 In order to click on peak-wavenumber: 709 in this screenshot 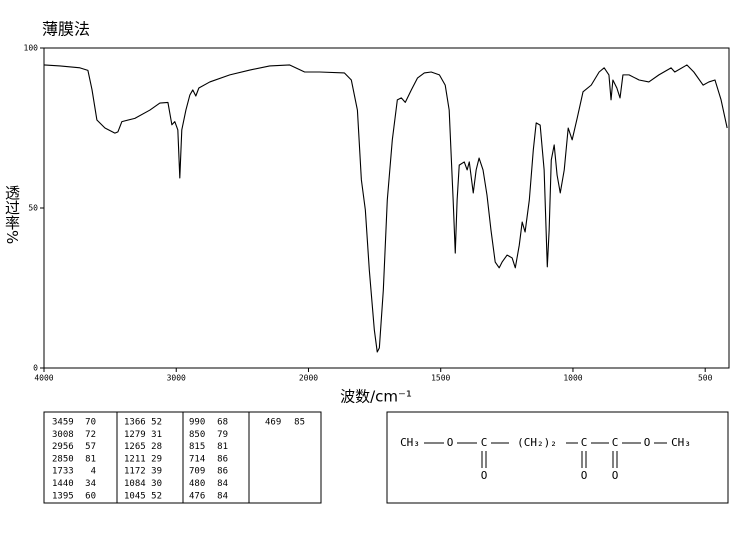, I will do `click(197, 472)`.